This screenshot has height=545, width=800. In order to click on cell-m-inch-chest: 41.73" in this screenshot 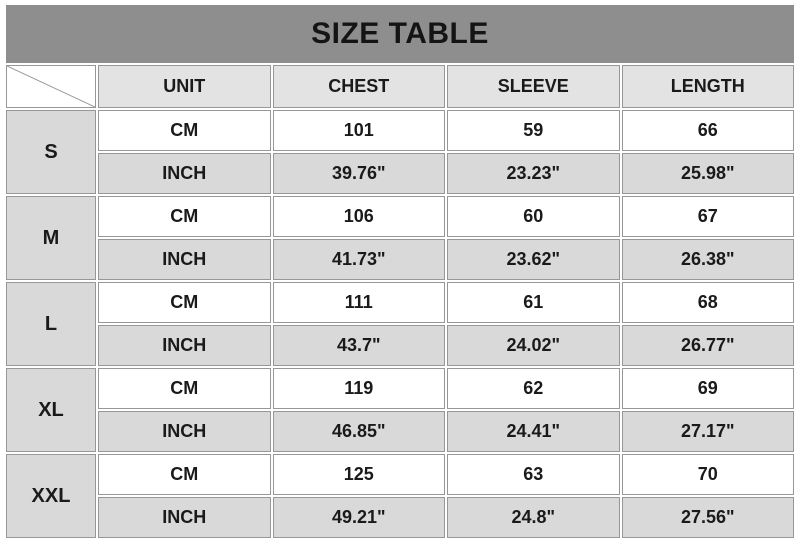, I will do `click(358, 259)`.